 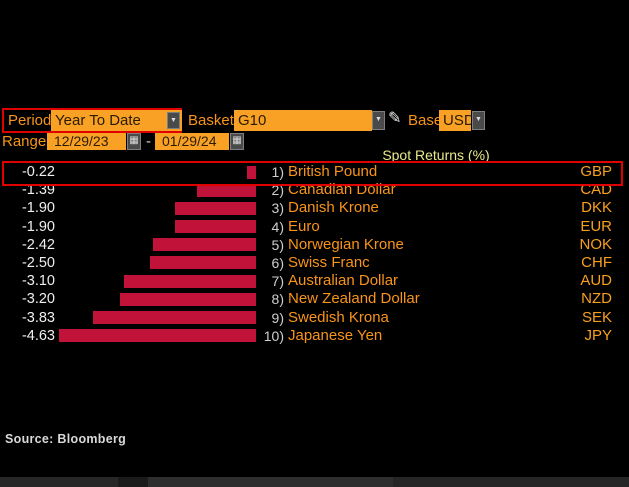 I want to click on row-number: 6), so click(x=277, y=262).